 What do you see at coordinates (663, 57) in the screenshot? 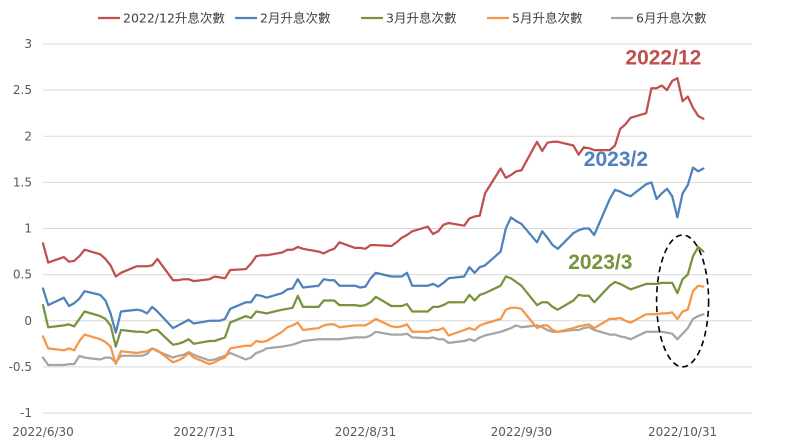
I see `series-annotation-label: 2022/12` at bounding box center [663, 57].